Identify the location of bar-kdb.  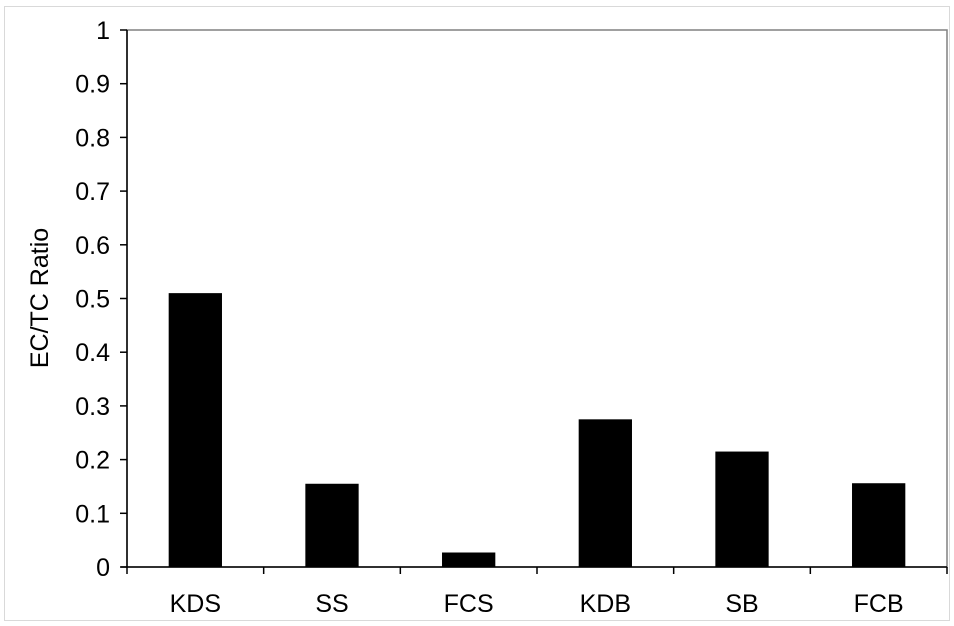
(605, 493).